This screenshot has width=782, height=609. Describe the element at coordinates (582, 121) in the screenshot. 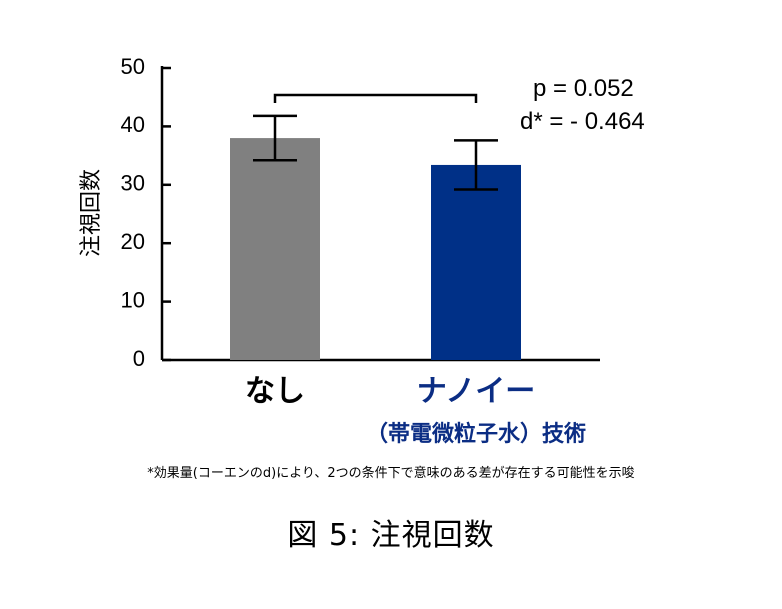

I see `effect-size-text: d* = - 0.464` at that location.